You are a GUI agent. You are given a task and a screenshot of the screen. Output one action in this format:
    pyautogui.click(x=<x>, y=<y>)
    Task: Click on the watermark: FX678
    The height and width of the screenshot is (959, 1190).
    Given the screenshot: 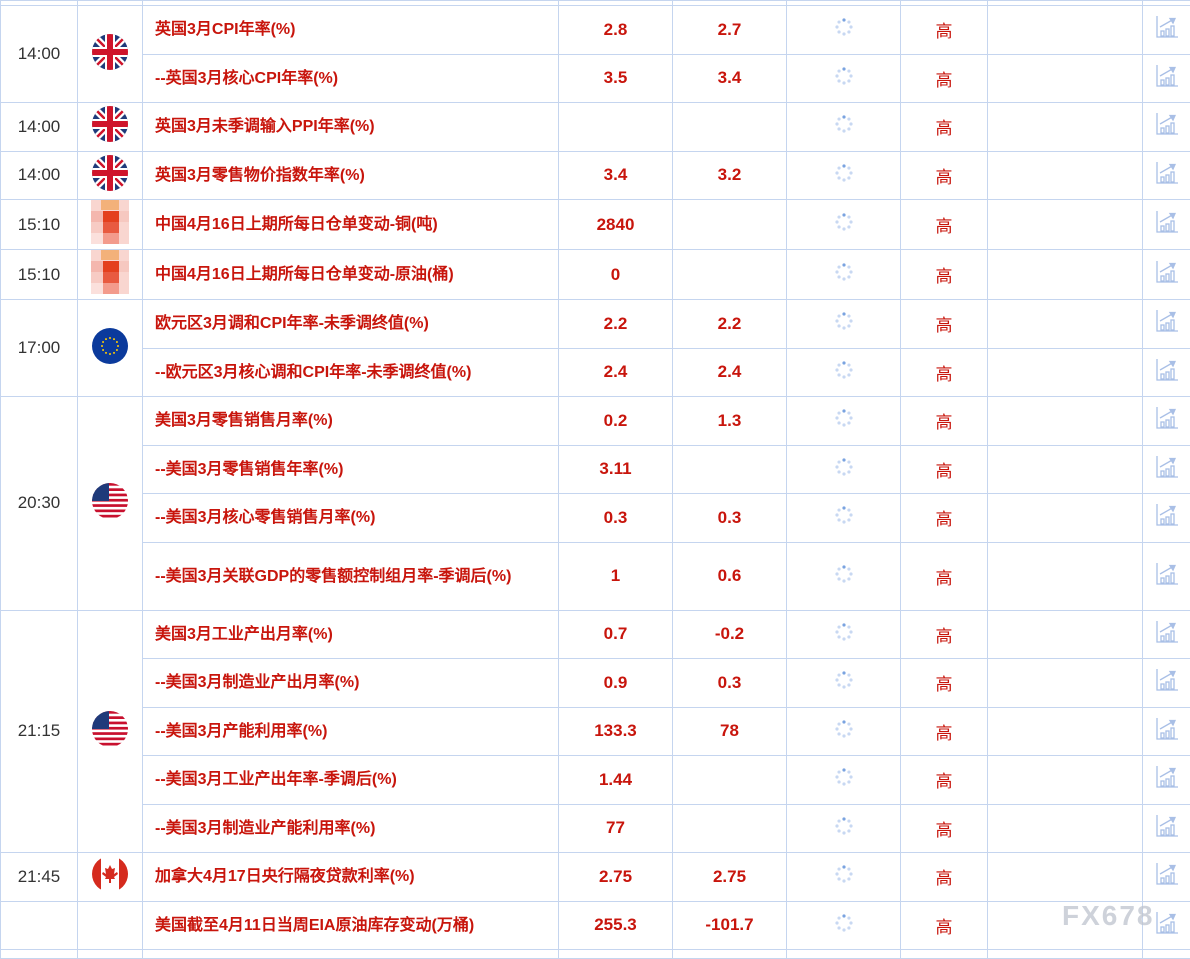 What is the action you would take?
    pyautogui.click(x=1108, y=916)
    